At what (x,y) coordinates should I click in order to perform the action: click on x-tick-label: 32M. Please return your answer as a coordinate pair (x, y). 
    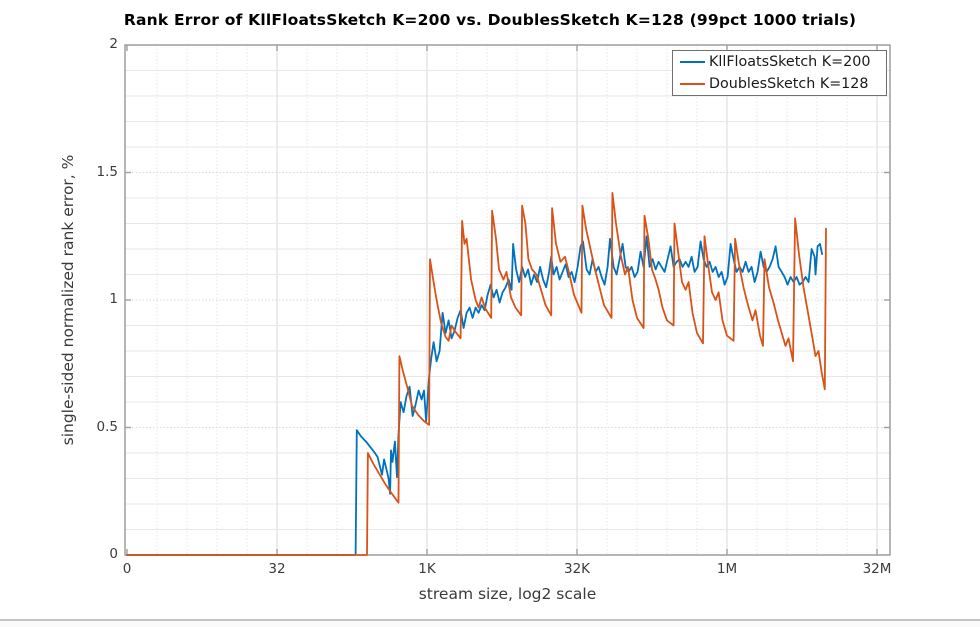
    Looking at the image, I should click on (877, 569).